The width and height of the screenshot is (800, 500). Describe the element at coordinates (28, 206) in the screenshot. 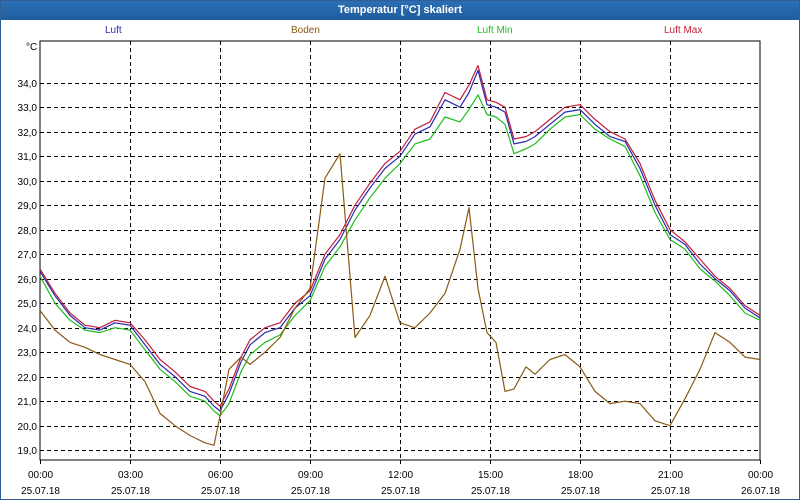

I see `y-tick-label: 29,0` at that location.